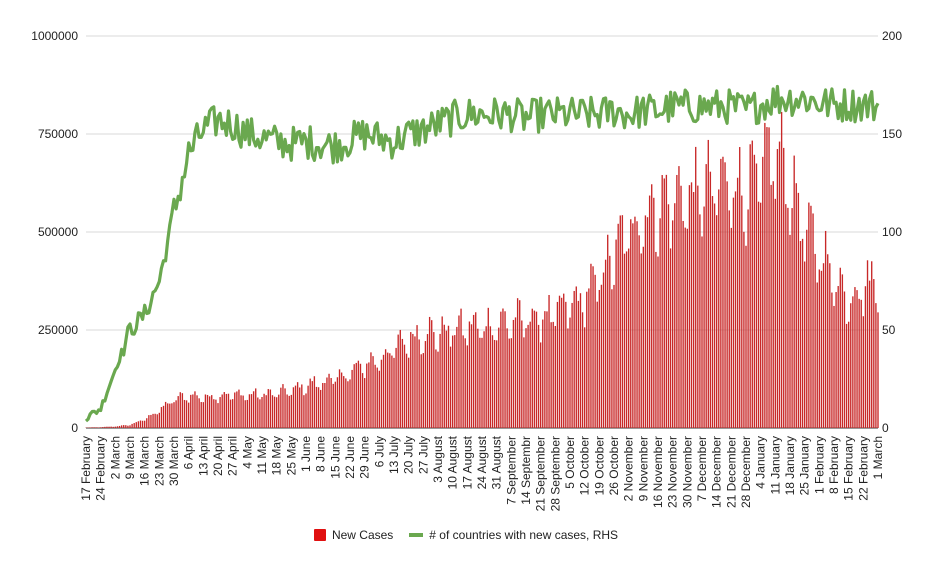 The image size is (932, 574). Describe the element at coordinates (54, 36) in the screenshot. I see `left-tick-label: 1000000` at that location.